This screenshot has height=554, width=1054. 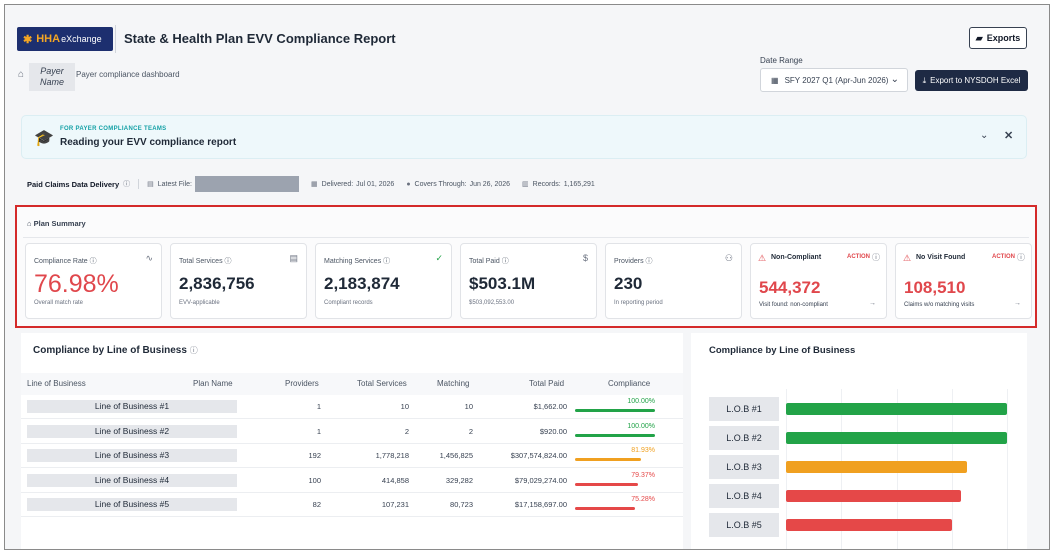 I want to click on card-sub: $503,092,553.00, so click(x=492, y=303).